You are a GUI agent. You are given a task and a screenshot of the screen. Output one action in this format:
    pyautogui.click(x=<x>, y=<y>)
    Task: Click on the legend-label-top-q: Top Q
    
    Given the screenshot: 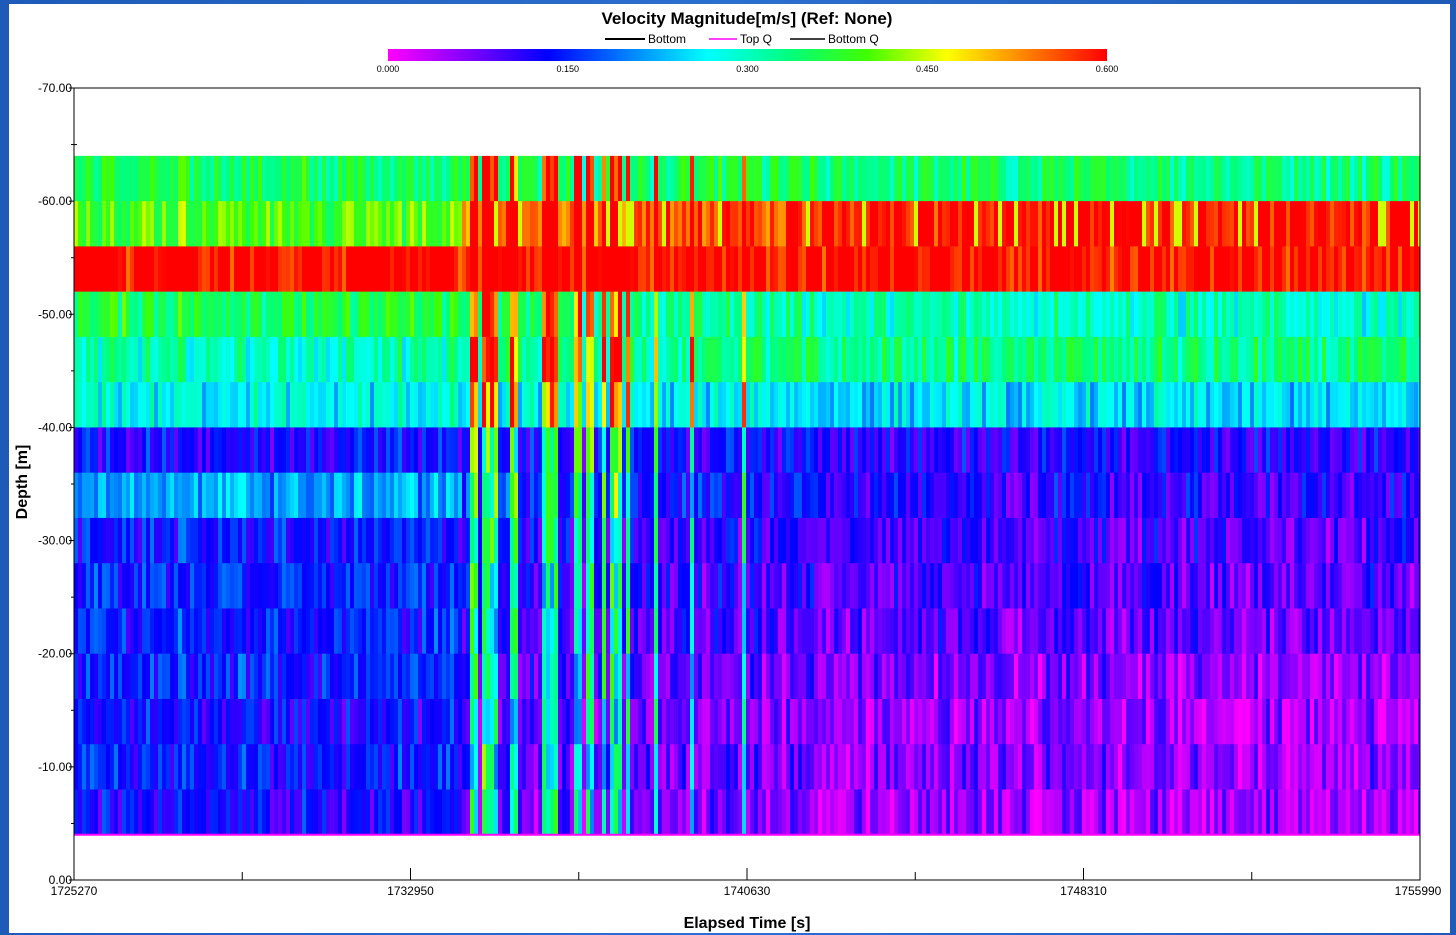 What is the action you would take?
    pyautogui.click(x=756, y=39)
    